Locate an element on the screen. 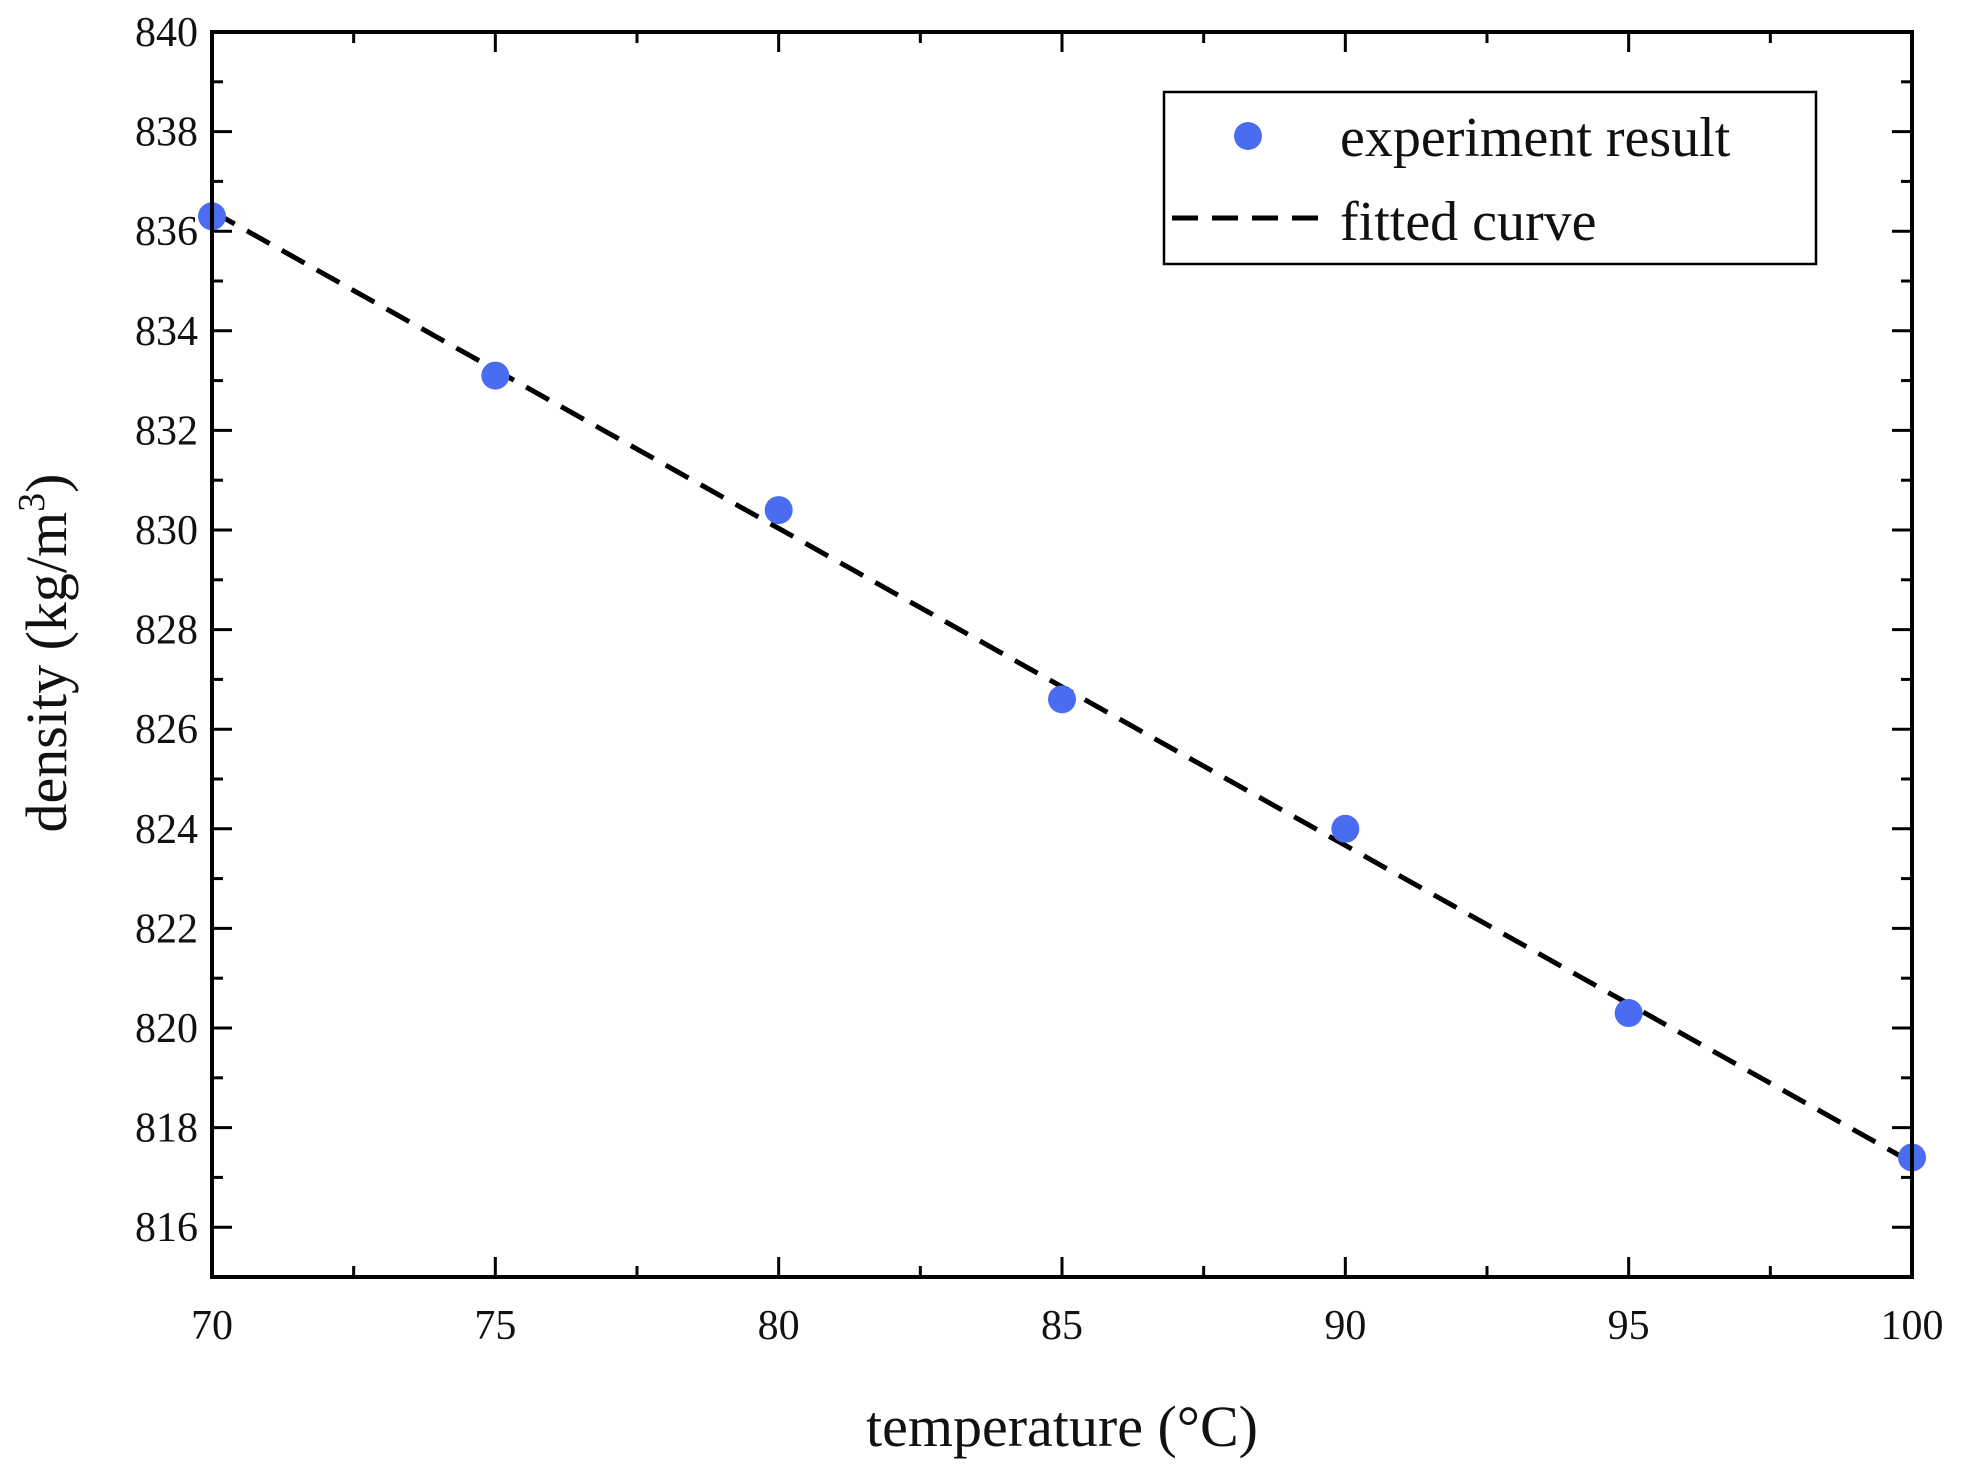 This screenshot has width=1969, height=1468. legend: experiment result fitted curve is located at coordinates (1490, 178).